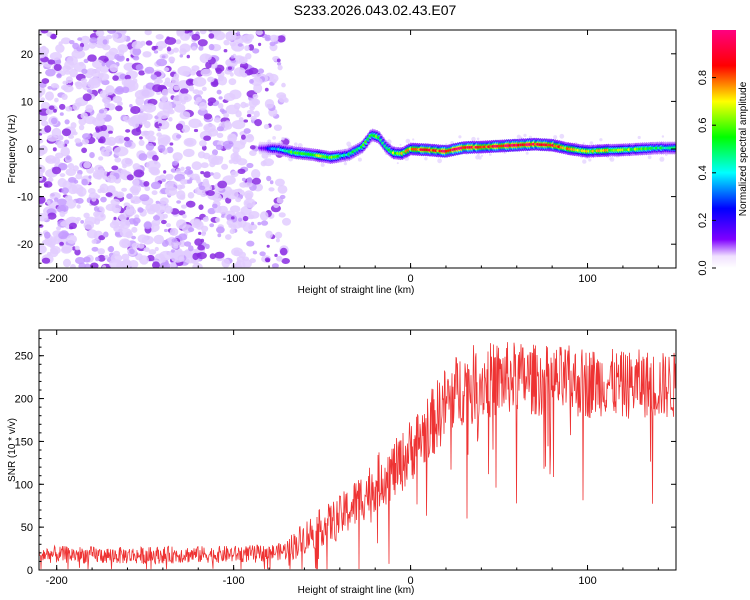 The image size is (750, 600). What do you see at coordinates (24, 442) in the screenshot?
I see `y-tick-label: 150` at bounding box center [24, 442].